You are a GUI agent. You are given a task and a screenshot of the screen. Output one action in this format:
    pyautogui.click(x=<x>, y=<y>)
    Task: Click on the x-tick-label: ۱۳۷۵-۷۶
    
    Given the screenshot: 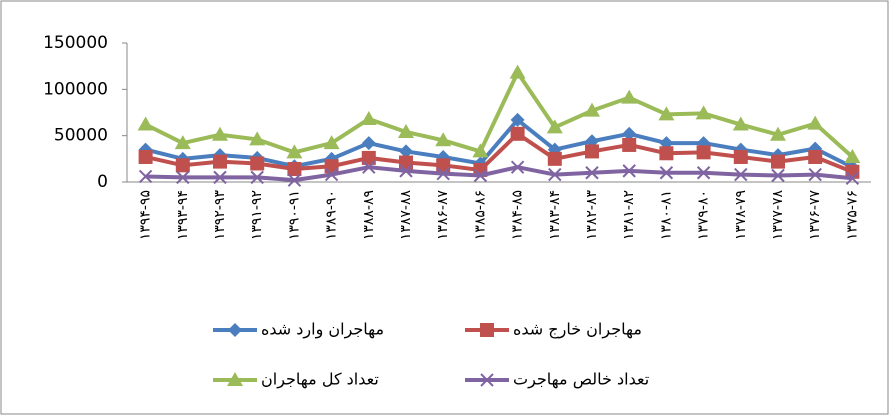 What is the action you would take?
    pyautogui.click(x=852, y=215)
    